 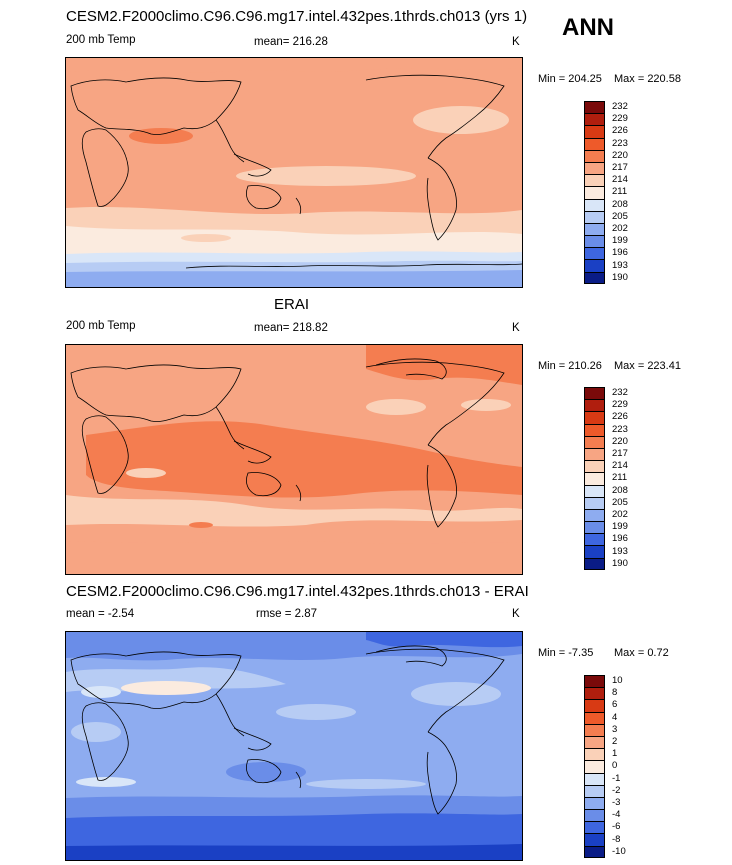 What do you see at coordinates (620, 502) in the screenshot?
I see `panel2-colorbar-tick-label: 205` at bounding box center [620, 502].